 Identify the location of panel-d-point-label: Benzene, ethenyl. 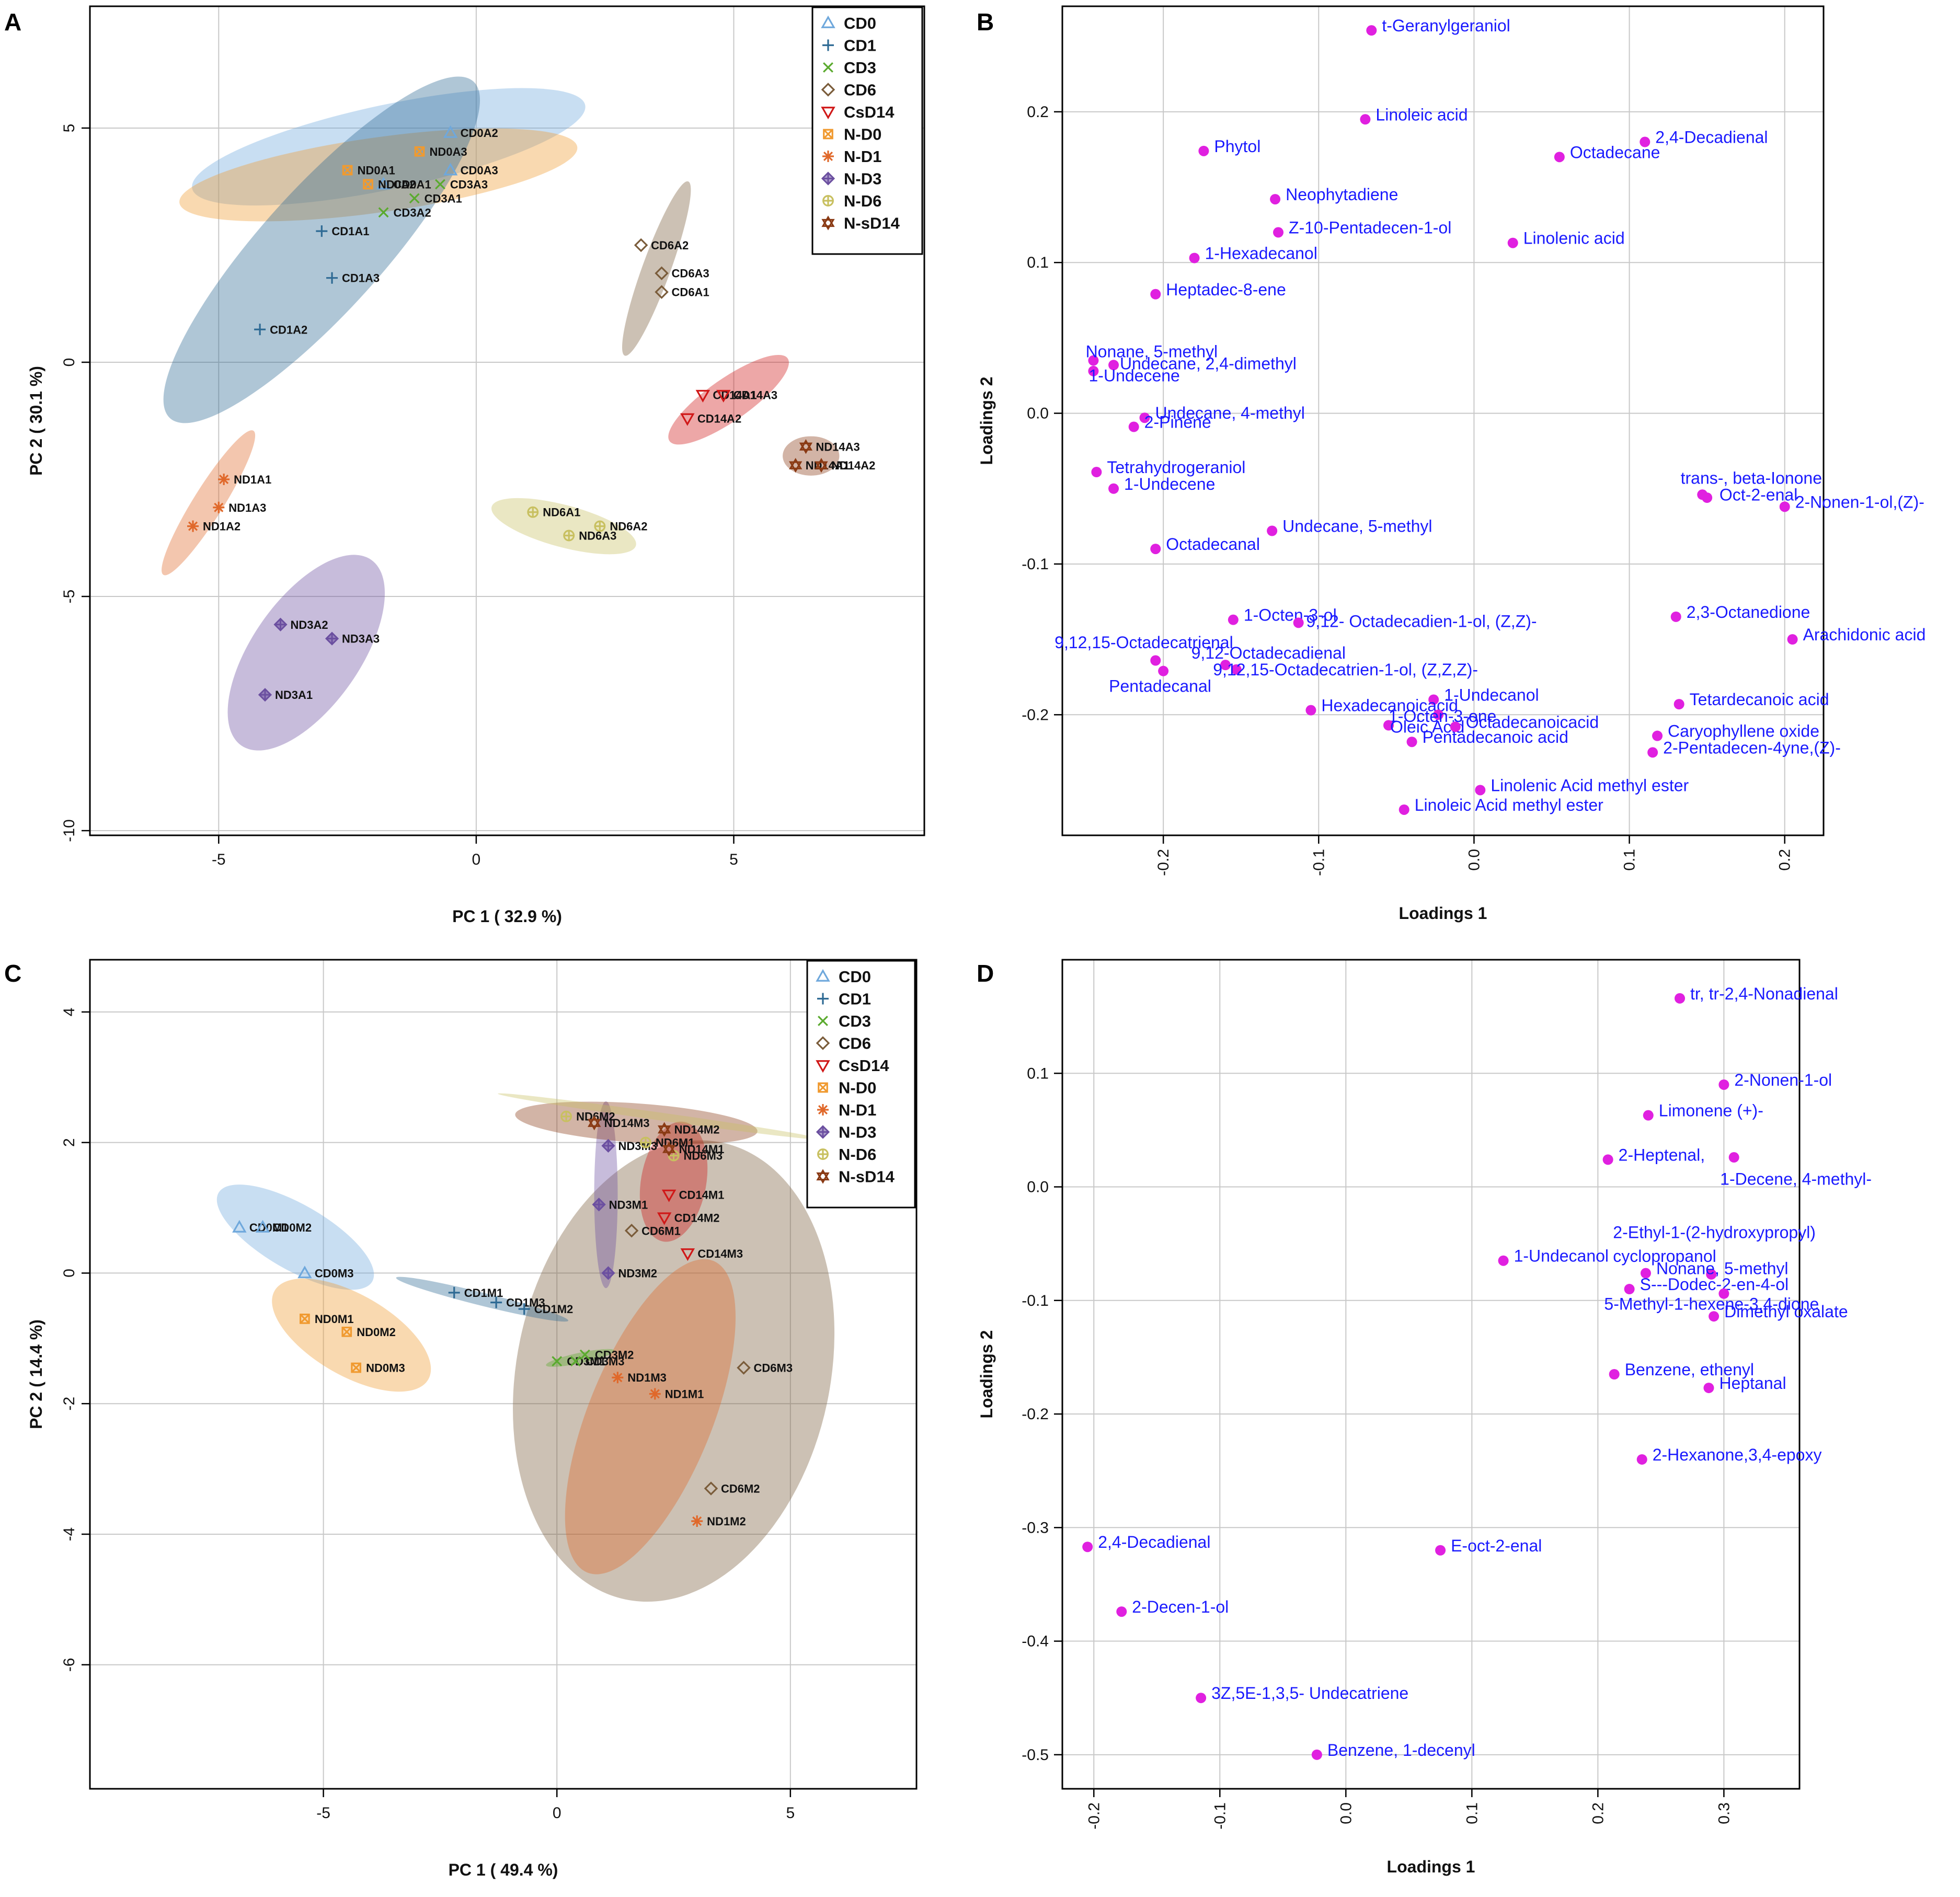
(1689, 1369).